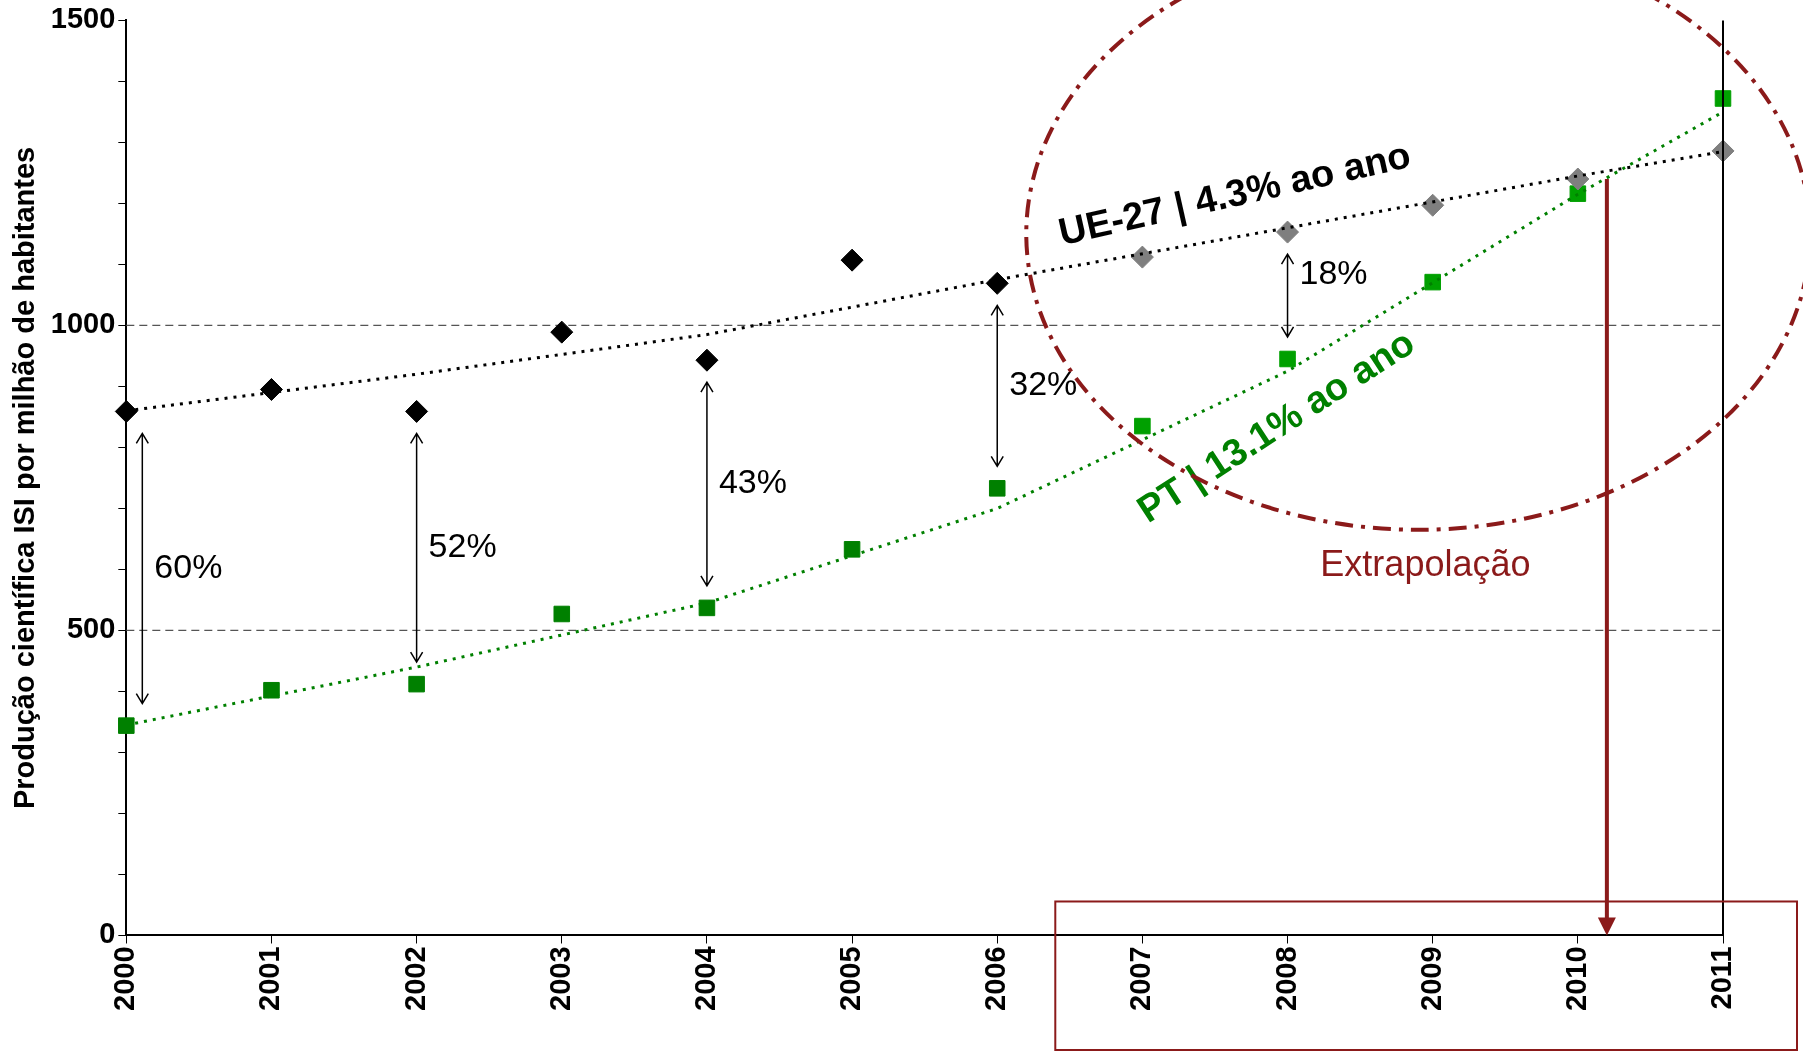  What do you see at coordinates (462, 544) in the screenshot?
I see `annotation: 52%` at bounding box center [462, 544].